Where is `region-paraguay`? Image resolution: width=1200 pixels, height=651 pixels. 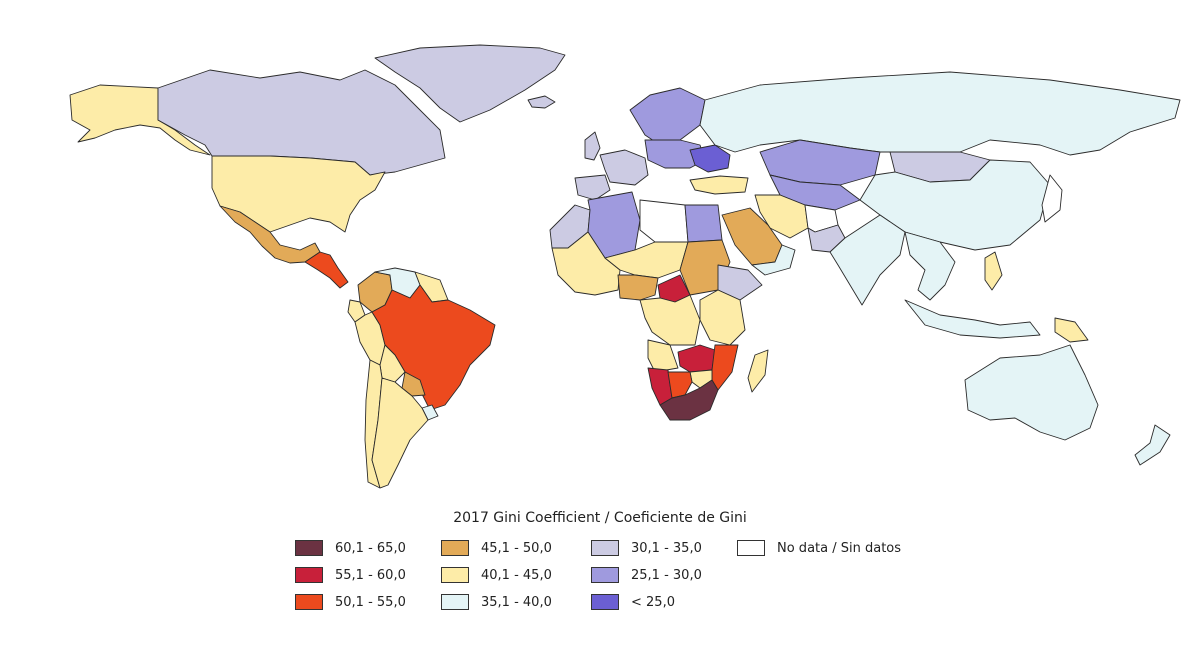
region-paraguay is located at coordinates (413, 384).